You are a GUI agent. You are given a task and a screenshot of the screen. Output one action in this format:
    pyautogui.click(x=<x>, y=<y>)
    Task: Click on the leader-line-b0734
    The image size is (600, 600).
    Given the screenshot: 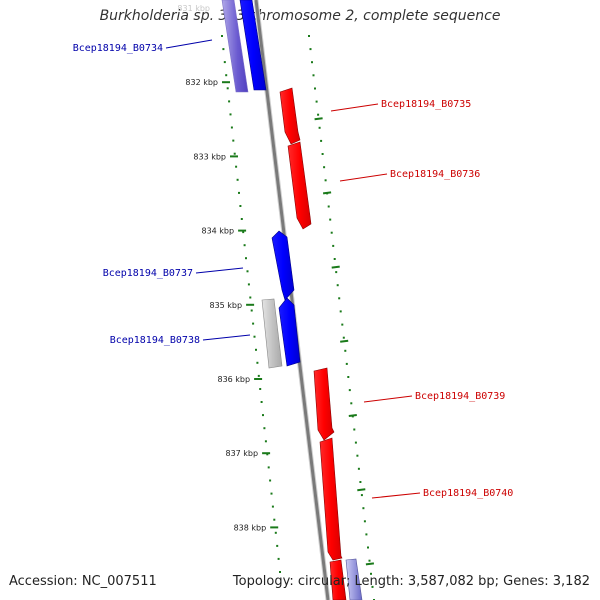 What is the action you would take?
    pyautogui.click(x=189, y=44)
    